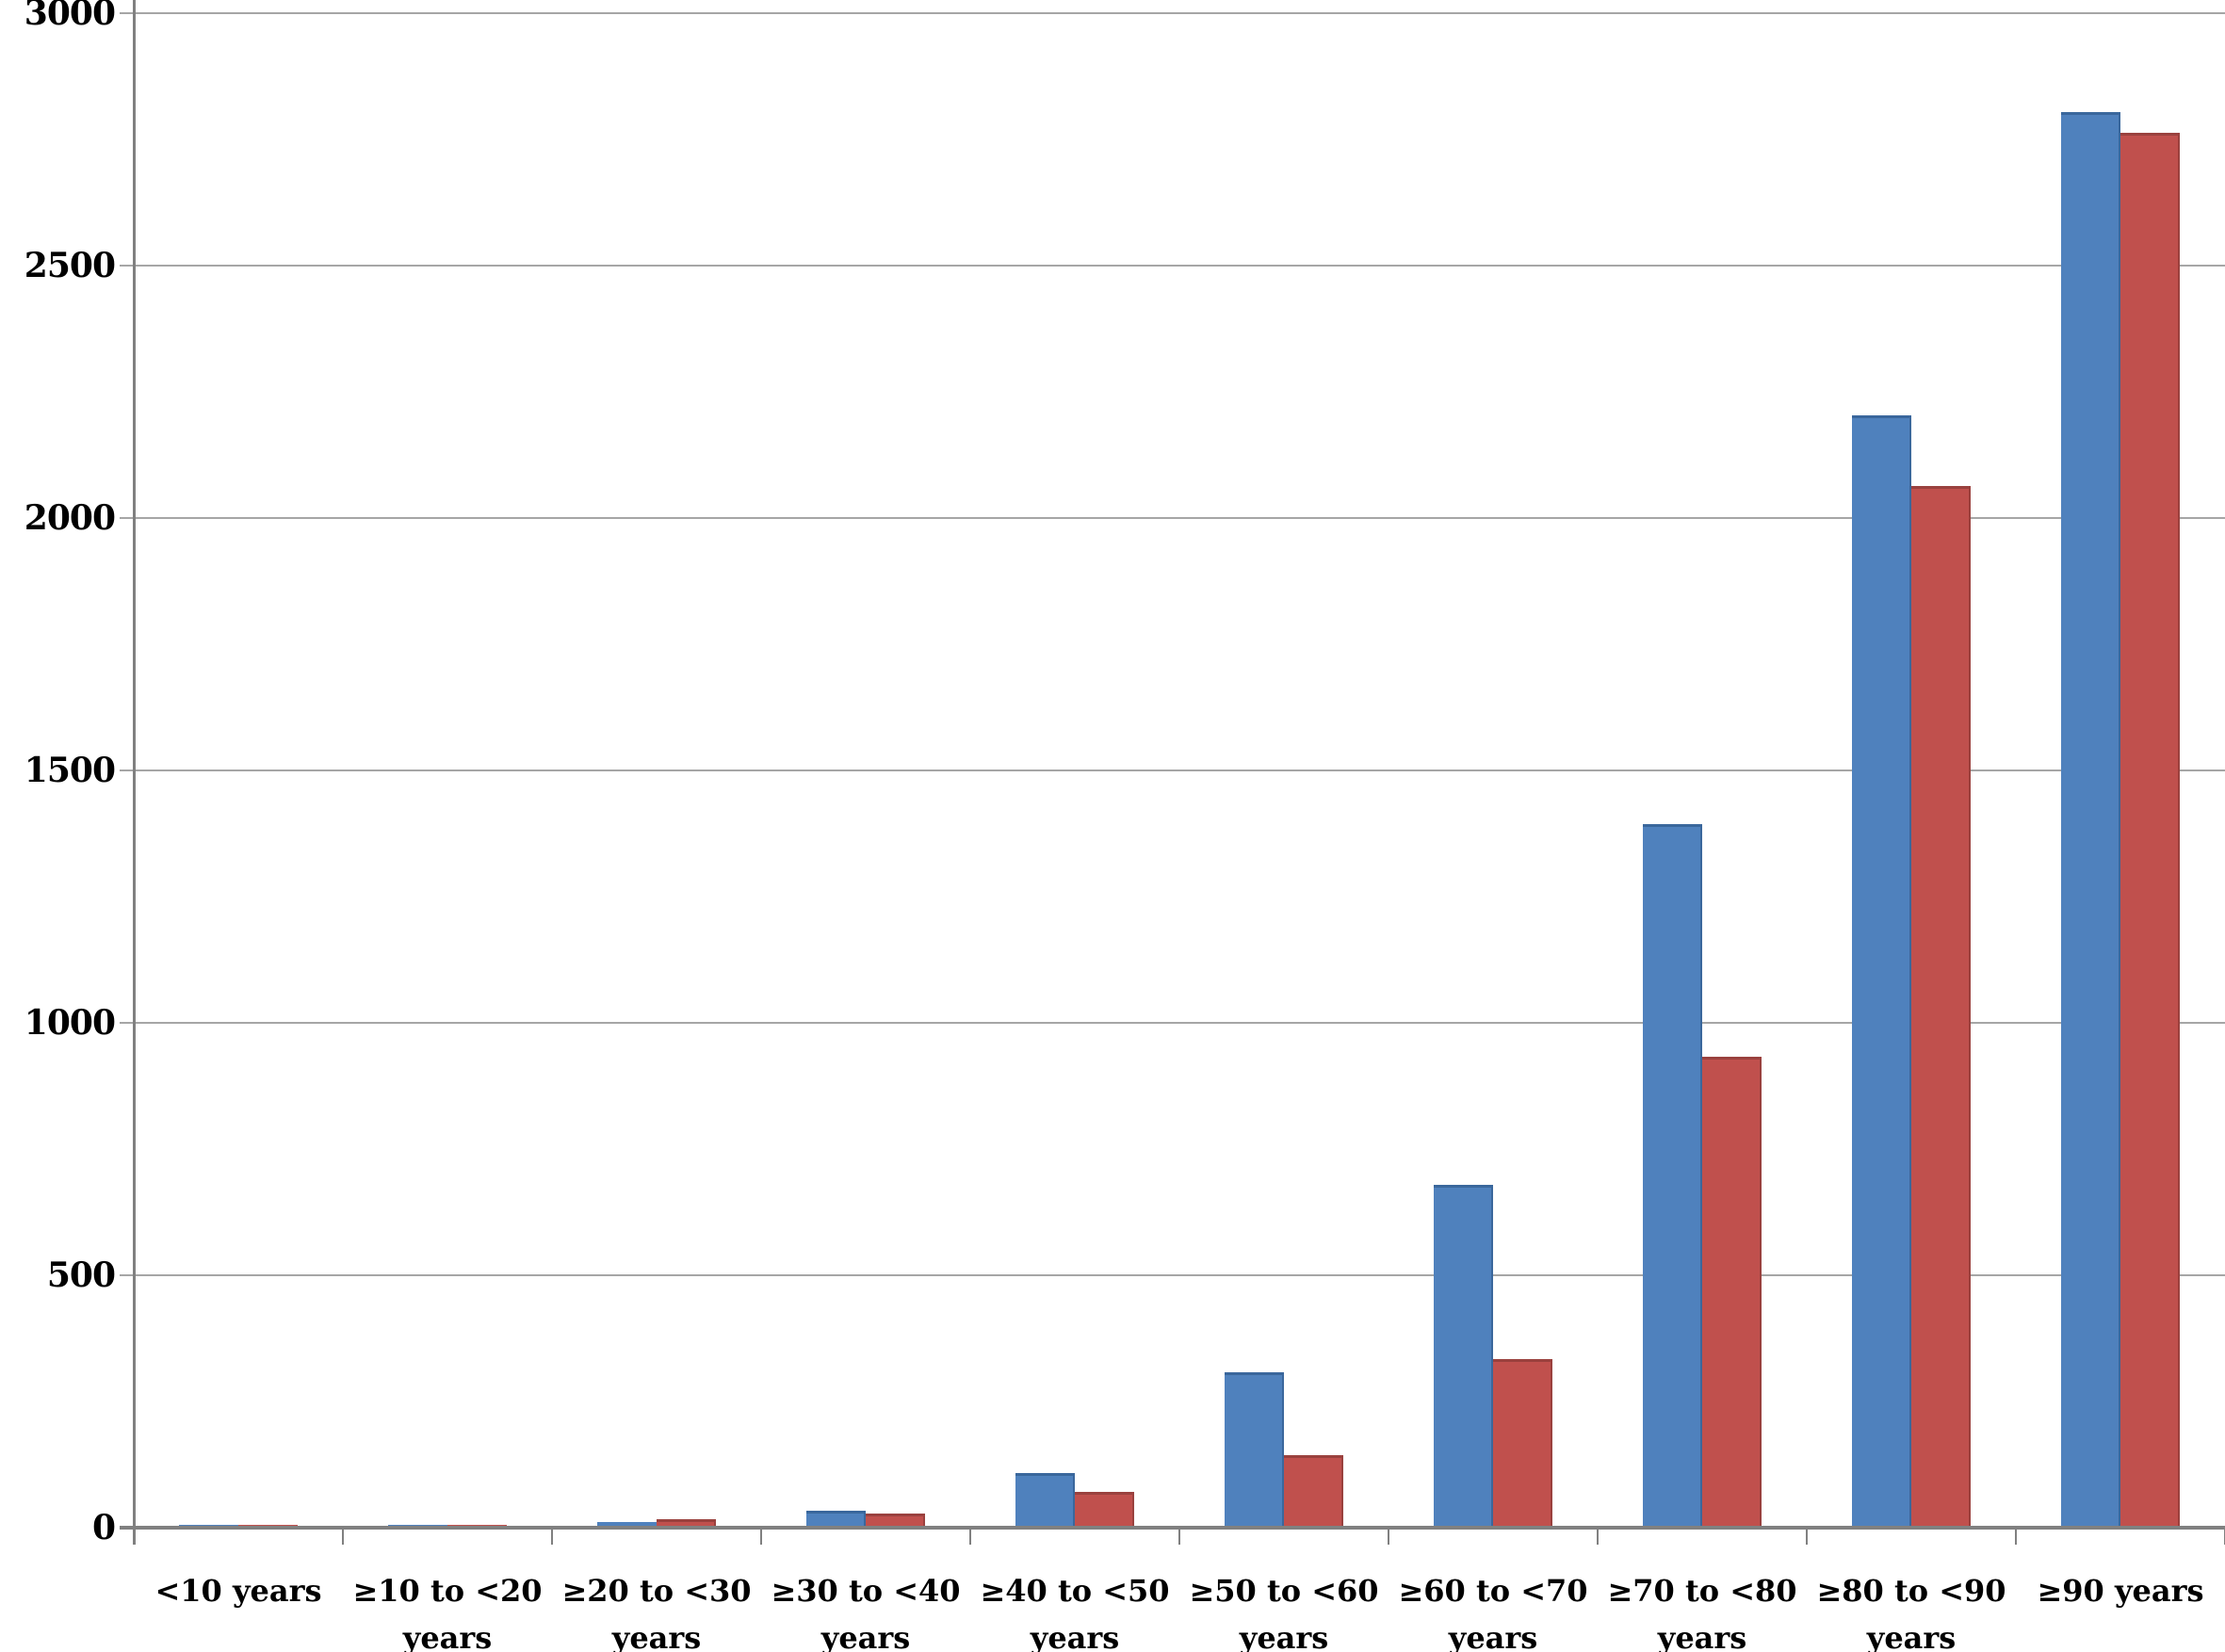 This screenshot has width=2225, height=1652. What do you see at coordinates (836, 1518) in the screenshot?
I see `bar-blue-series-cat4` at bounding box center [836, 1518].